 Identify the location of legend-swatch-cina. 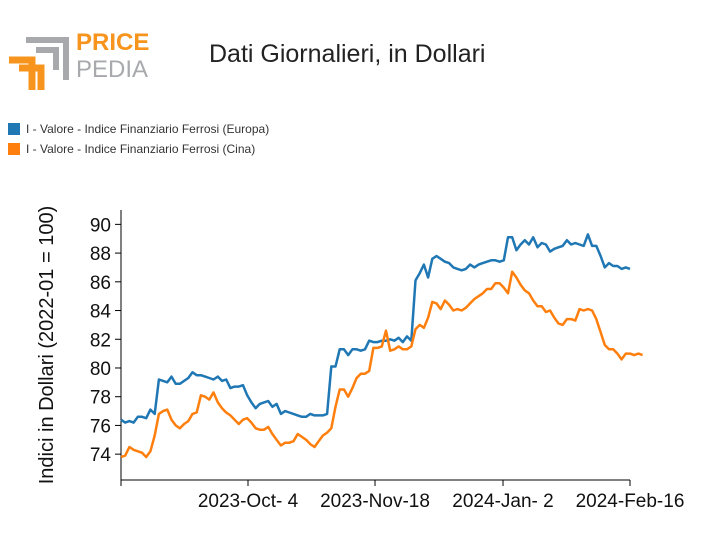
(14, 149).